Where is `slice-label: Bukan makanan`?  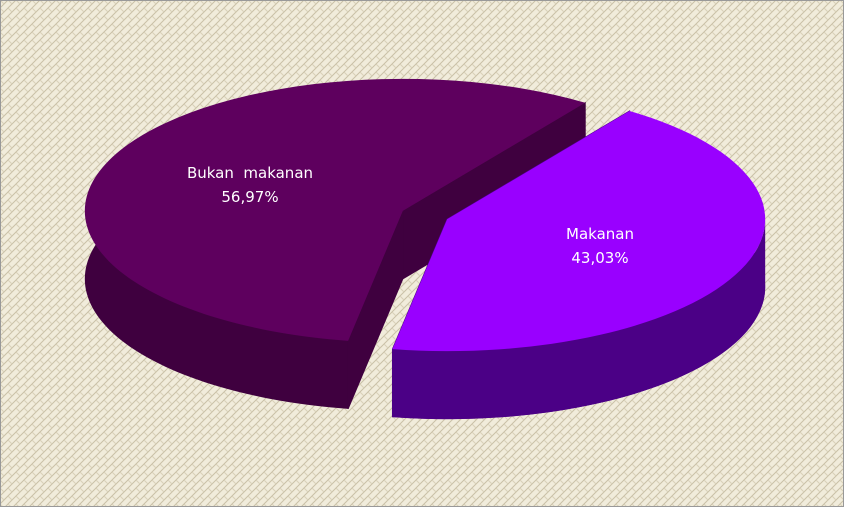 slice-label: Bukan makanan is located at coordinates (250, 173).